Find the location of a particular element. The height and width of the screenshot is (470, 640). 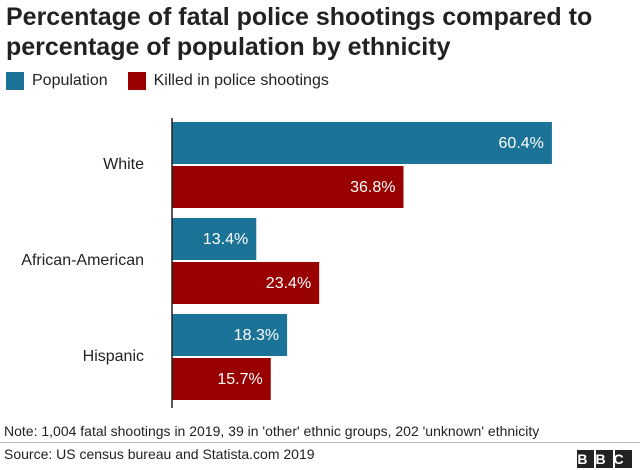

legend-item: Population is located at coordinates (57, 81).